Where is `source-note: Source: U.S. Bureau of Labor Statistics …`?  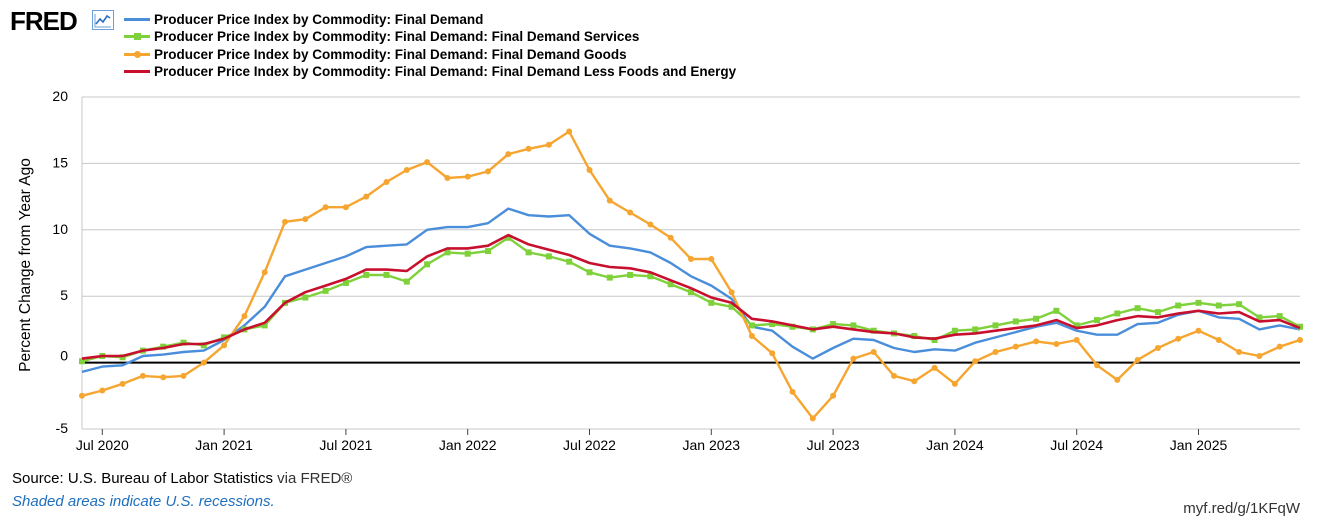
source-note: Source: U.S. Bureau of Labor Statistics … is located at coordinates (182, 478).